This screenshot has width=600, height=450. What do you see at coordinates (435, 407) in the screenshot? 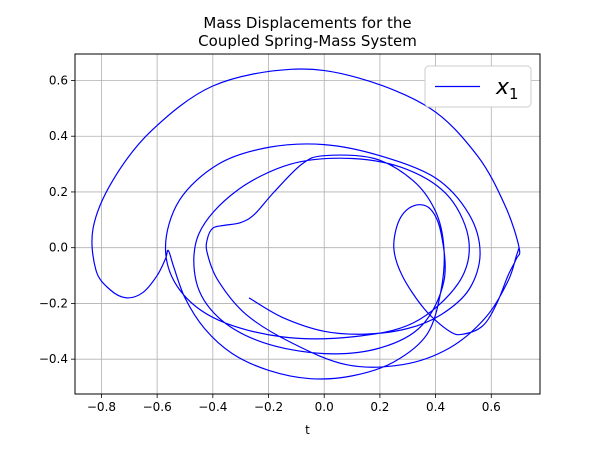
I see `x-tick-label: 0.4` at bounding box center [435, 407].